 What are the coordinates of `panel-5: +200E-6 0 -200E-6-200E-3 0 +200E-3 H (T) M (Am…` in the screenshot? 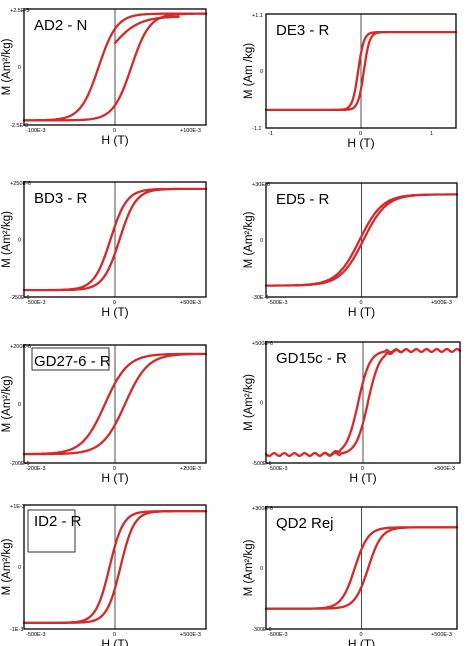 It's located at (104, 414).